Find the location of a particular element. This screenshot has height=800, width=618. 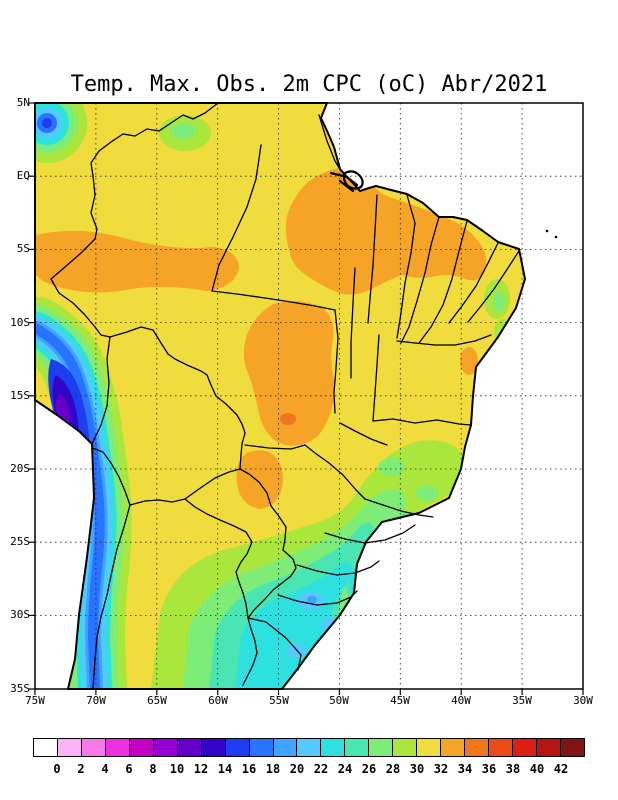

border-paraguay-brazil is located at coordinates (263, 509).